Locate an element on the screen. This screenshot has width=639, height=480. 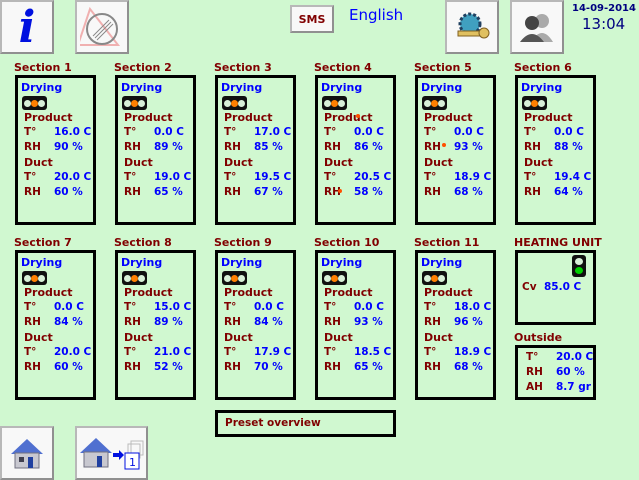
product-rh-value: 84 % is located at coordinates (68, 322).